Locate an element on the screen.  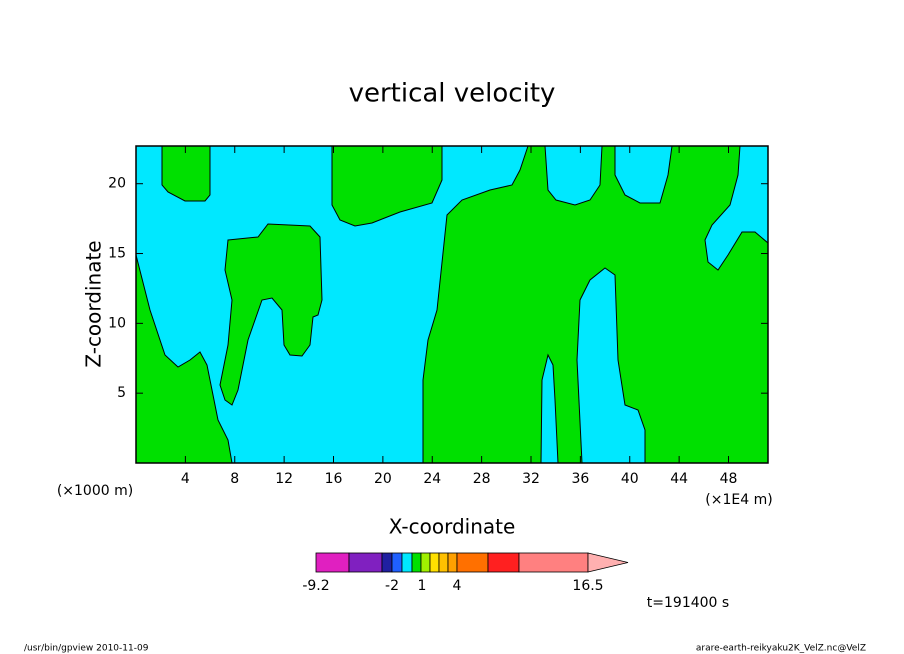
x-tick-label: 12 is located at coordinates (284, 479).